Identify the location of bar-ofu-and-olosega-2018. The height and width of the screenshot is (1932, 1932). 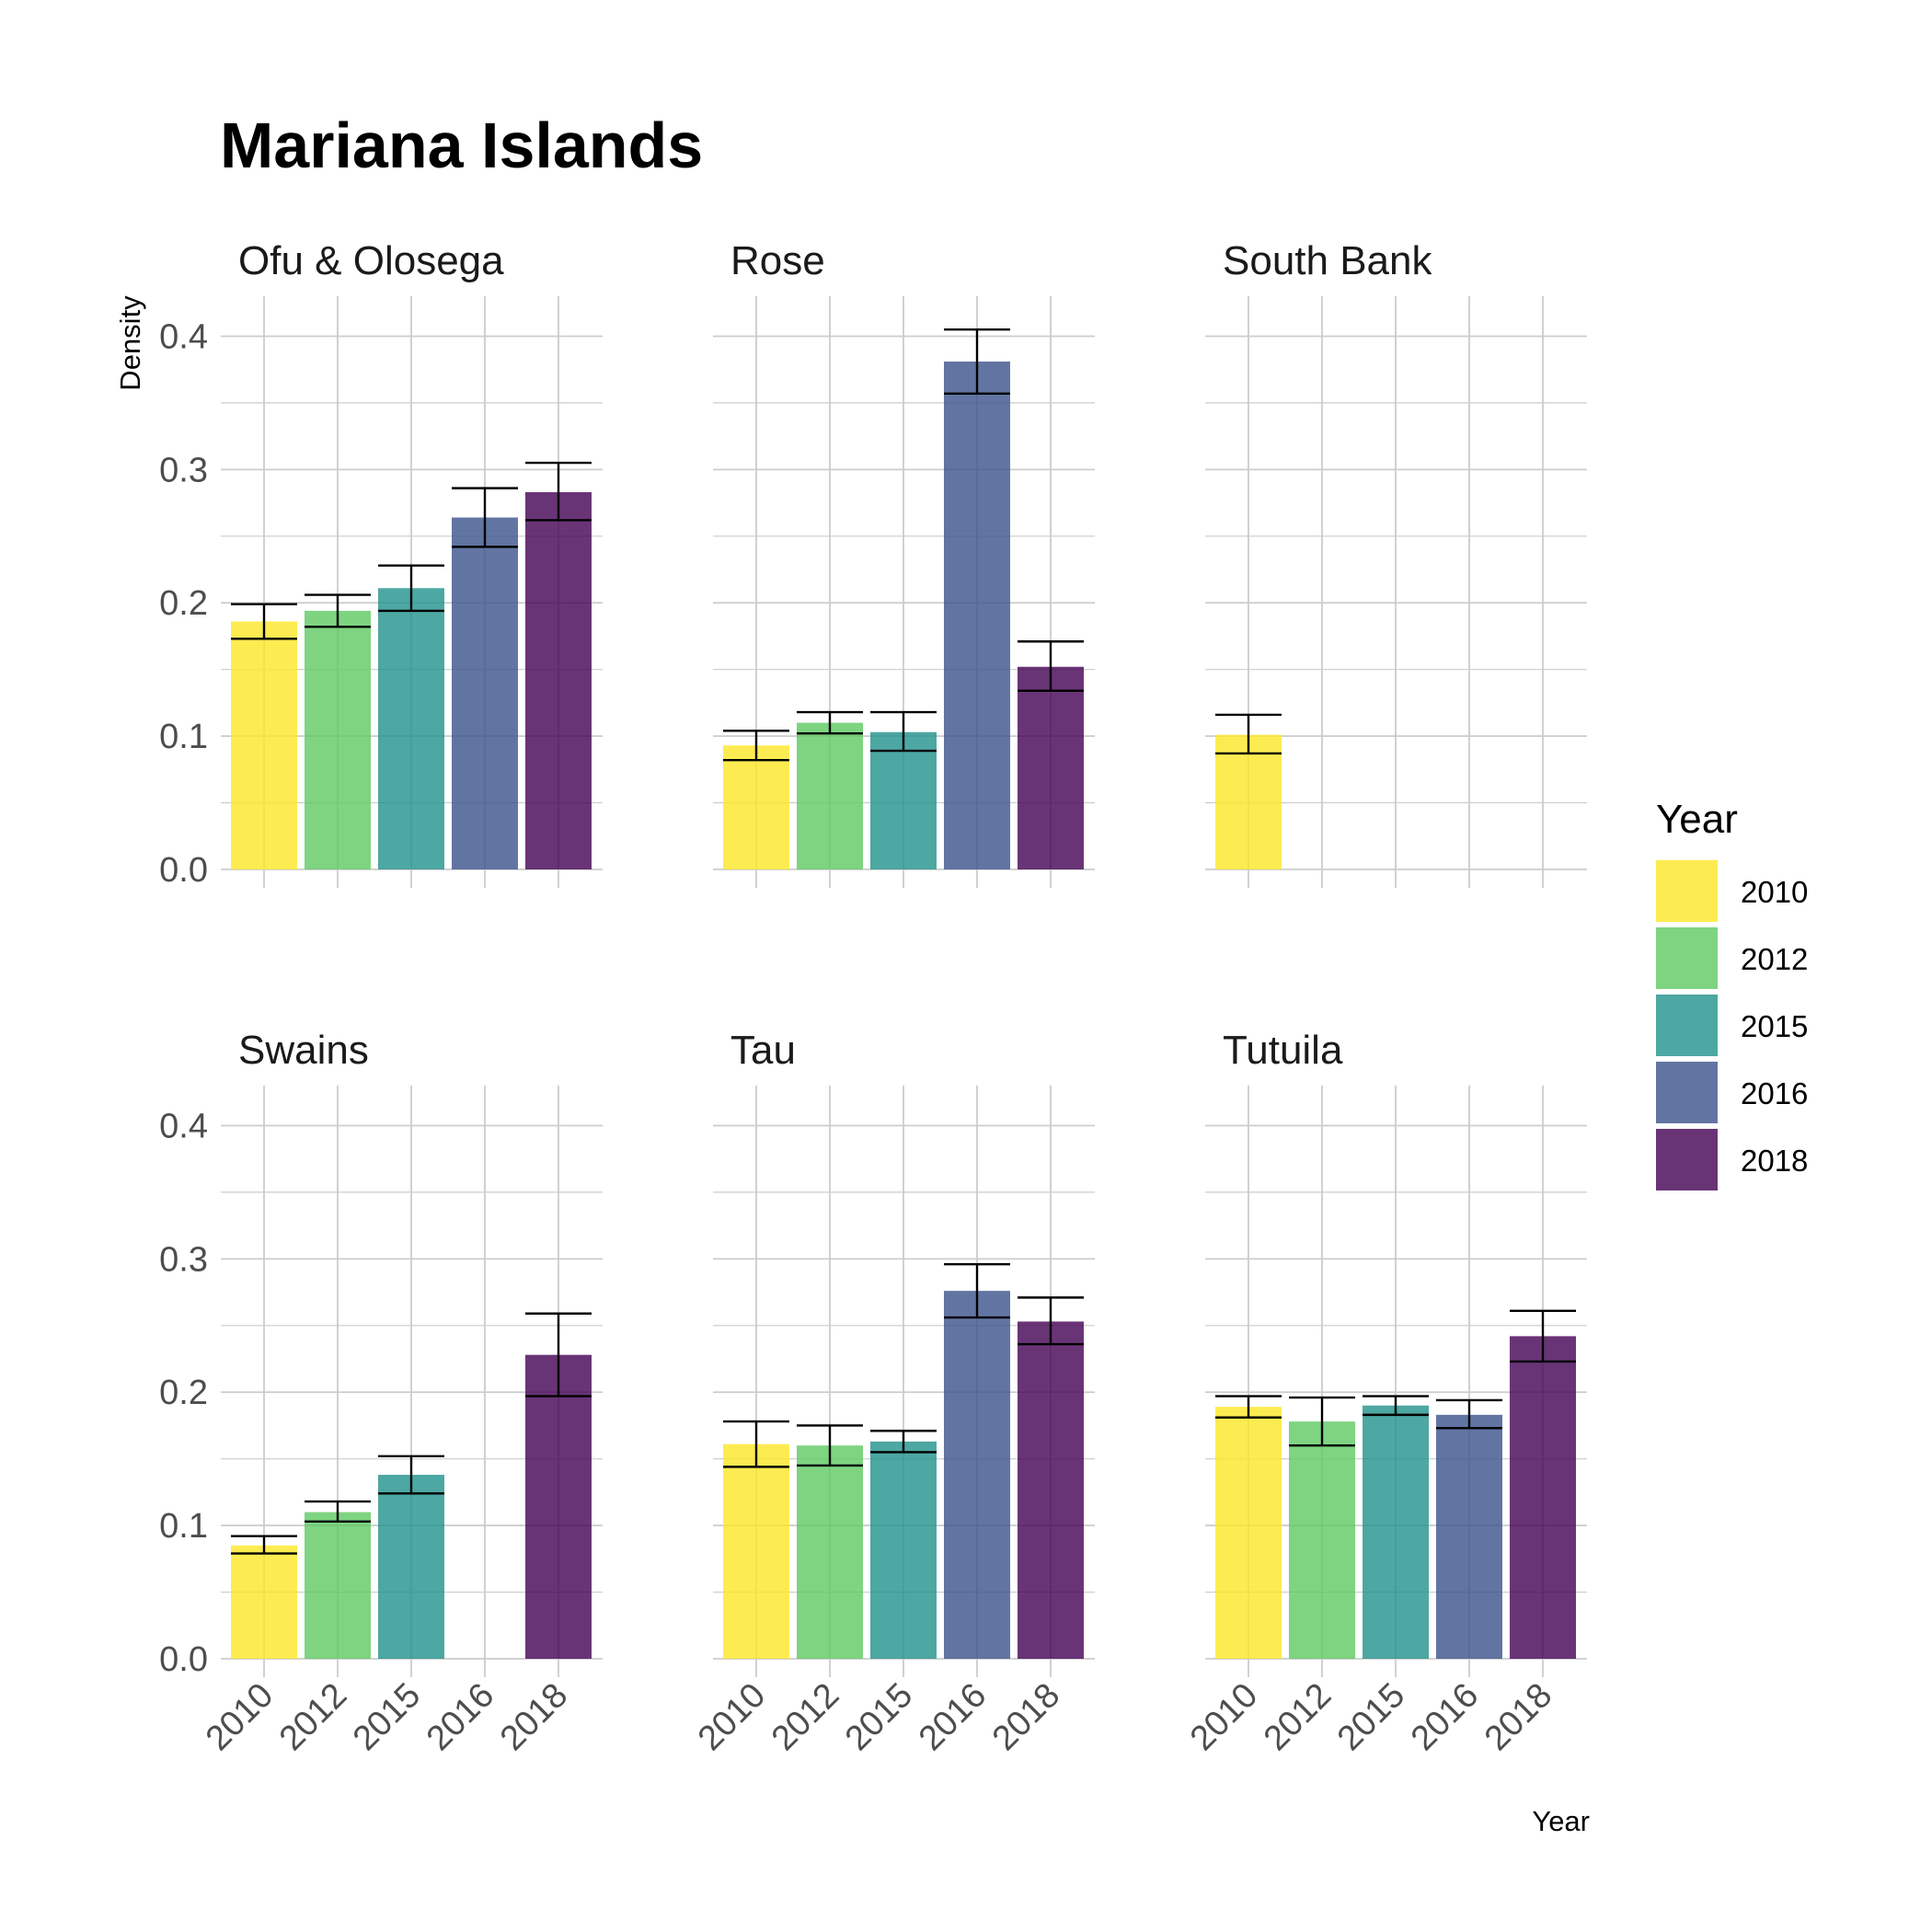
(558, 680).